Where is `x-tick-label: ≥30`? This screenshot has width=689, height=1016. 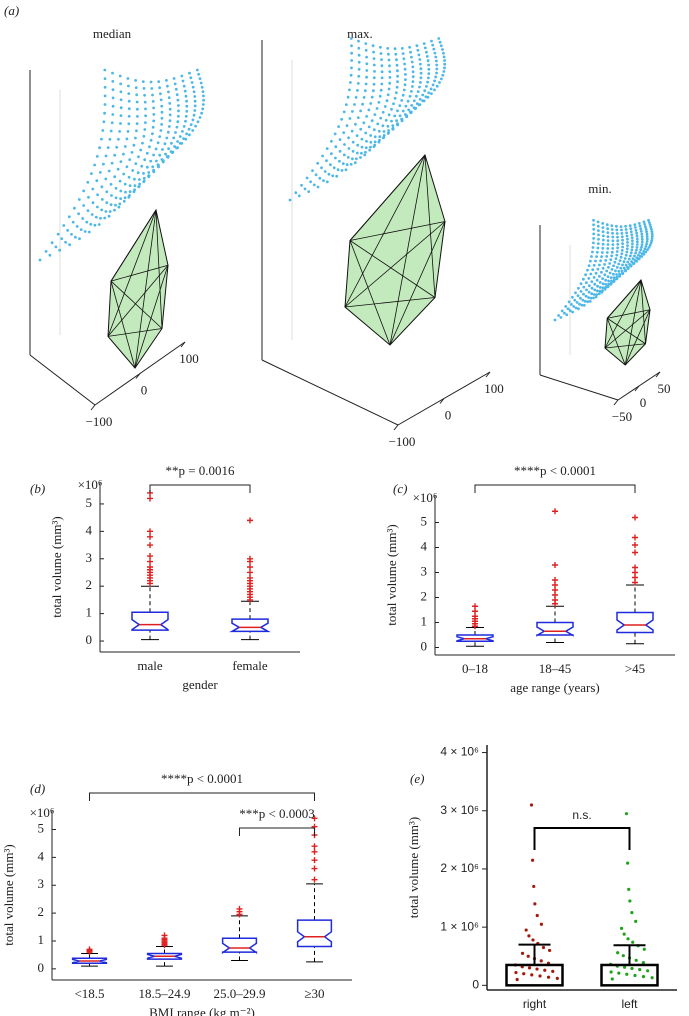
x-tick-label: ≥30 is located at coordinates (314, 993).